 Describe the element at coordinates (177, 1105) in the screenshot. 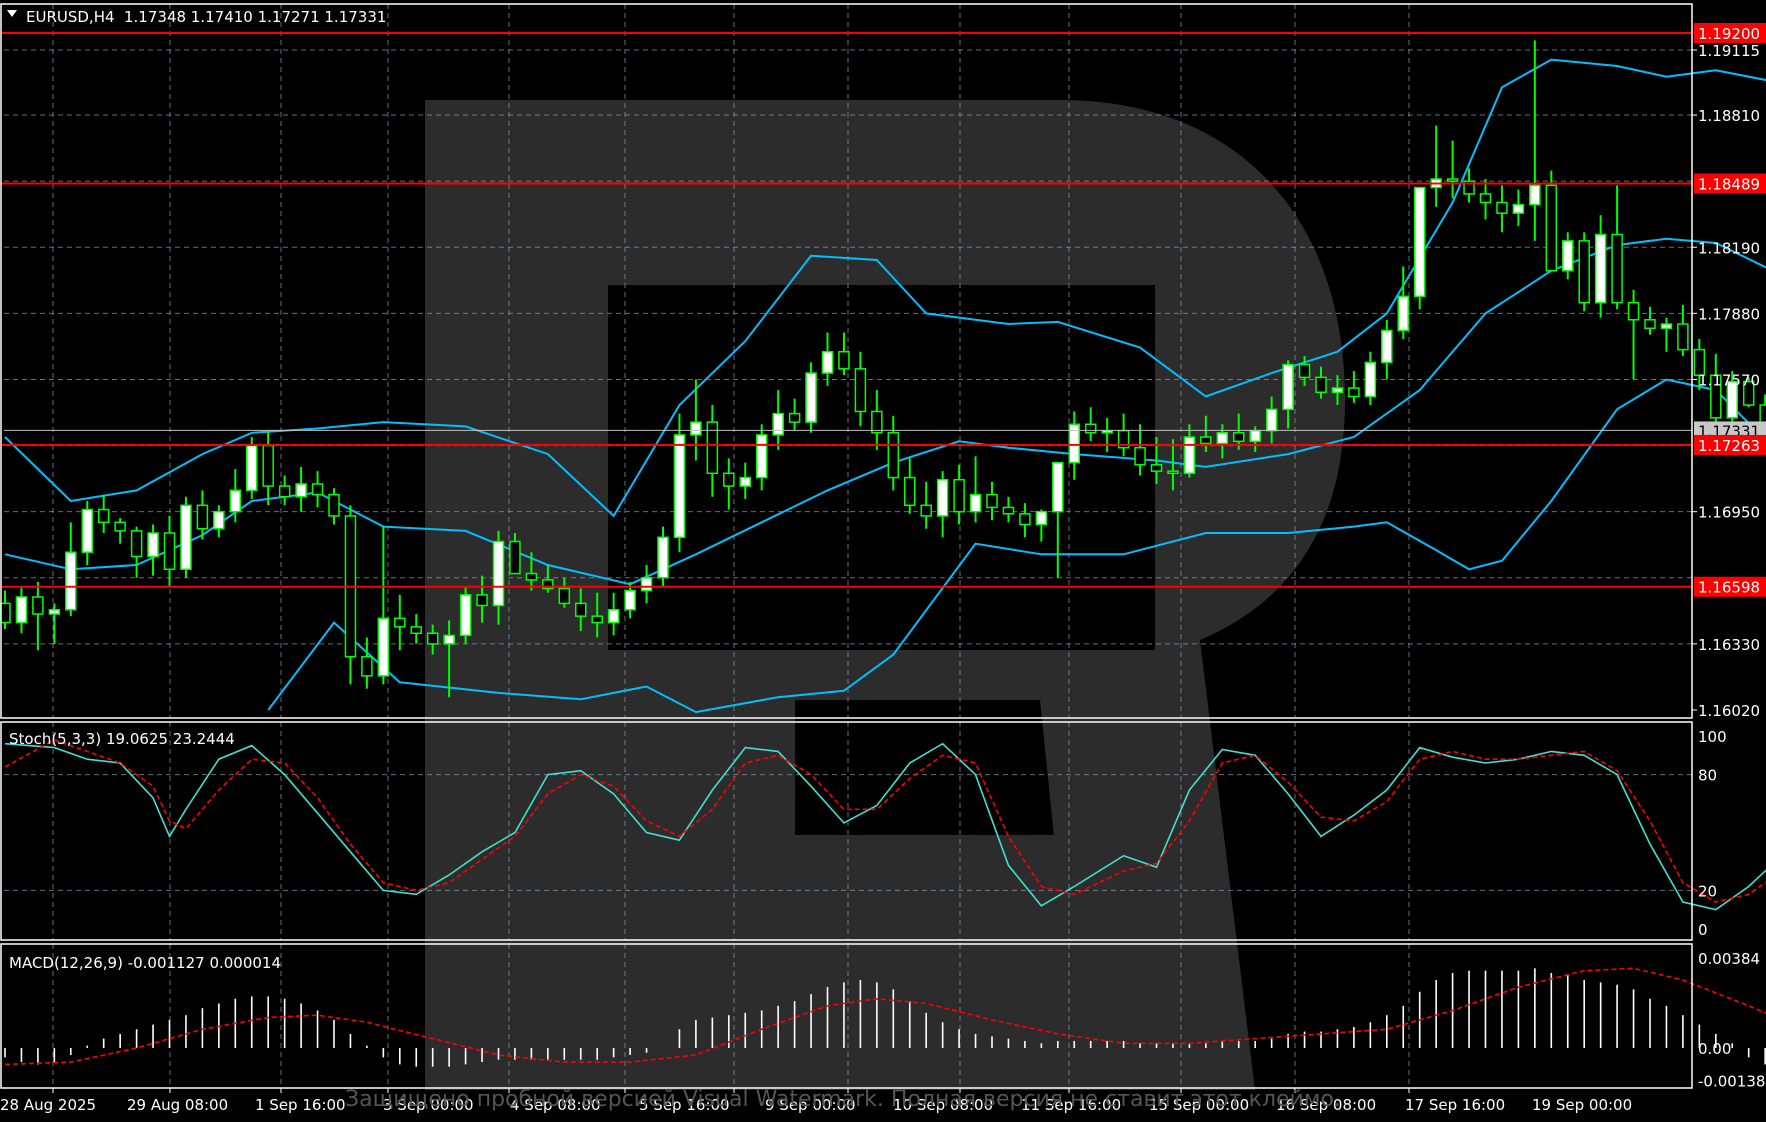

I see `time-tick-label: 29 Aug 08:00` at that location.